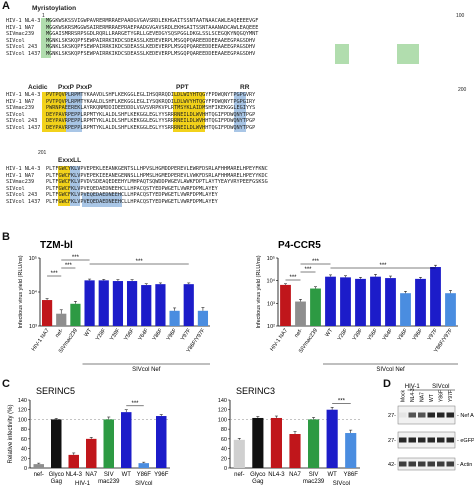 This screenshot has height=500, width=474. What do you see at coordinates (23, 169) in the screenshot?
I see `sequence-name: HIV-1 NL4-3` at bounding box center [23, 169].